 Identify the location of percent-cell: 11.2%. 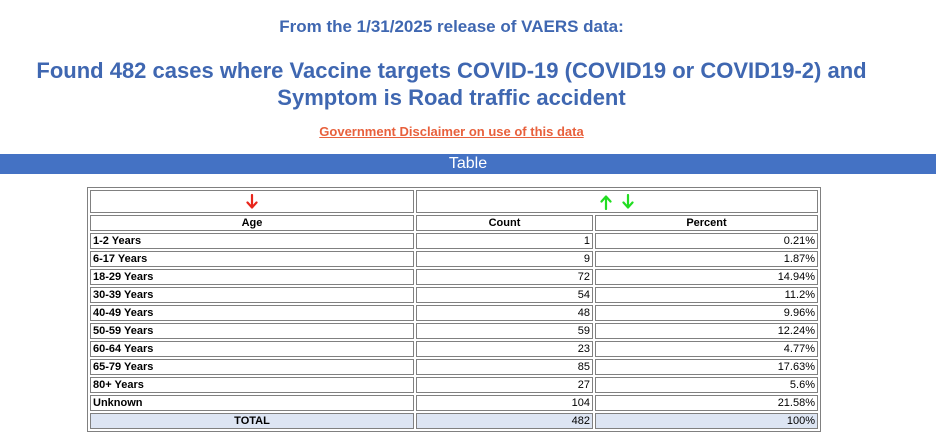
(706, 295).